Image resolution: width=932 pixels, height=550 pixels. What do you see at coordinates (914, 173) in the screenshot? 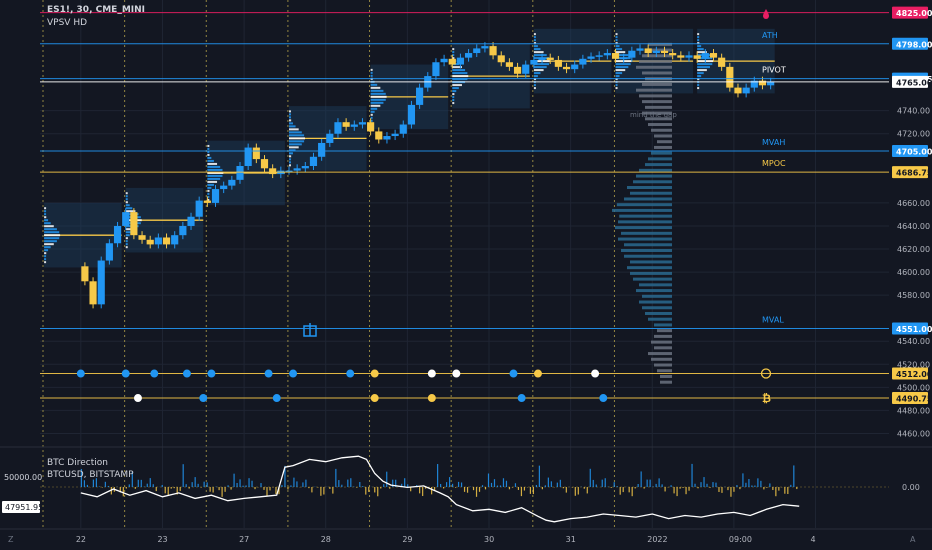
I see `price-badge-label: 4686.75` at bounding box center [914, 173].